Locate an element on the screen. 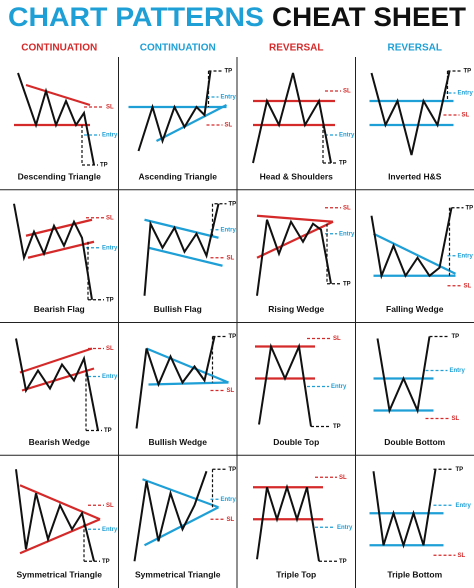 The height and width of the screenshot is (588, 474). pattern-name: Head & Shoulders is located at coordinates (296, 176).